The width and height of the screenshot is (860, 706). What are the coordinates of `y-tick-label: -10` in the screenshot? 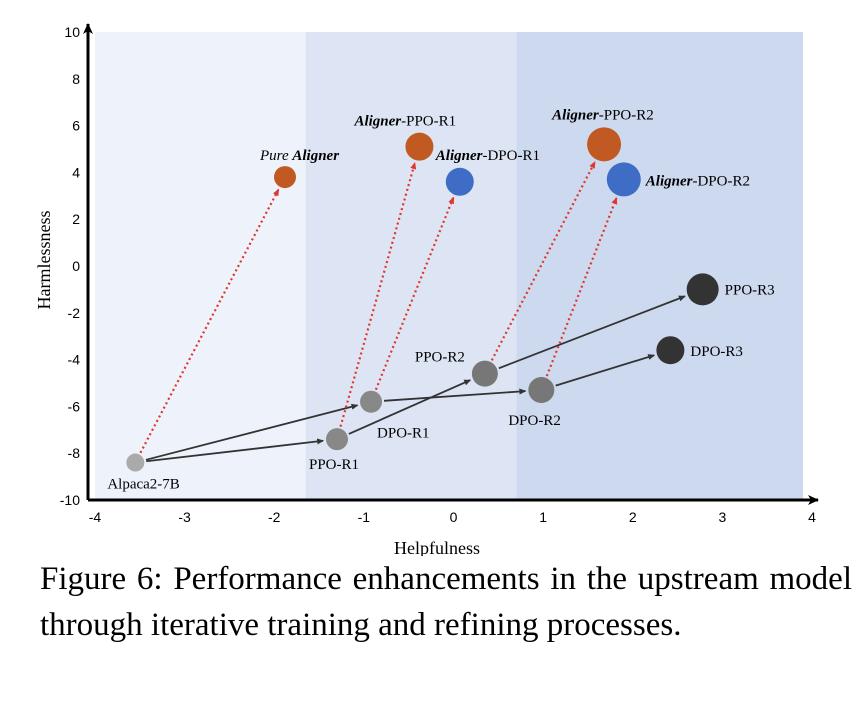 It's located at (70, 500).